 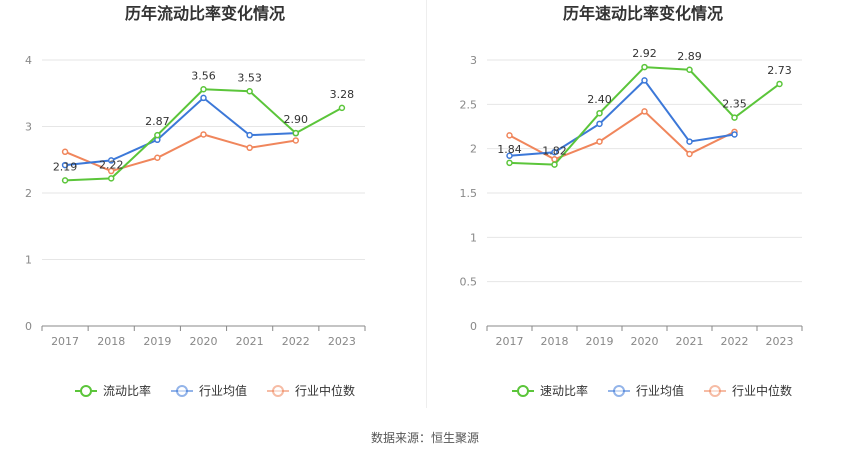 What do you see at coordinates (690, 341) in the screenshot?
I see `x-tick-1-4: 2021` at bounding box center [690, 341].